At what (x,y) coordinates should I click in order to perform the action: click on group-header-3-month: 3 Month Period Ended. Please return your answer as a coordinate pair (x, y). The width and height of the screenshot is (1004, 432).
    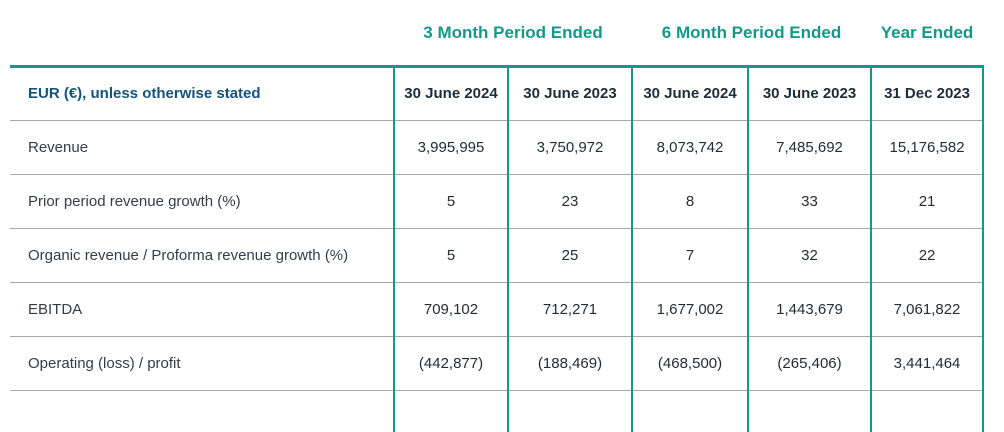
    Looking at the image, I should click on (513, 33).